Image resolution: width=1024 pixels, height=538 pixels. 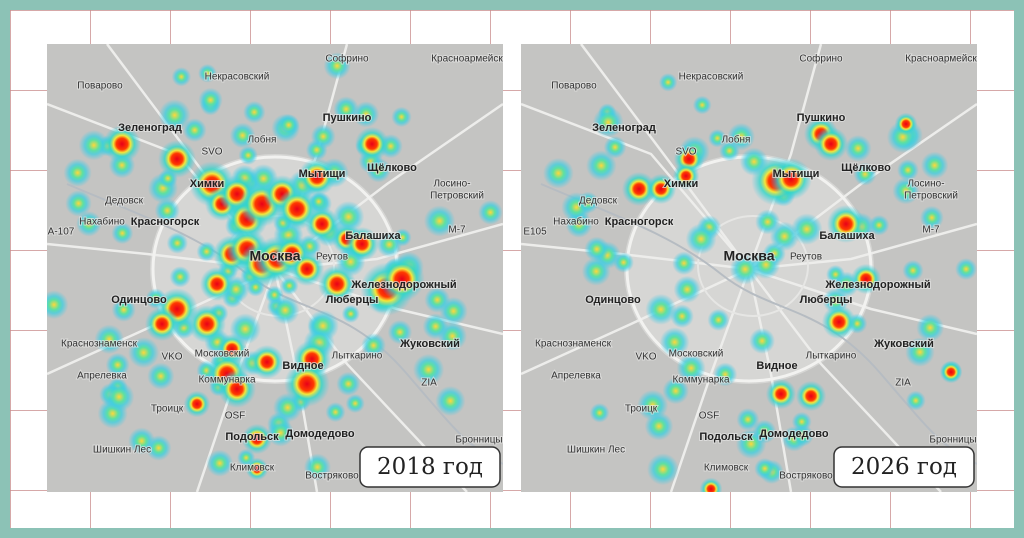 What do you see at coordinates (332, 476) in the screenshot?
I see `place-label: Востряково` at bounding box center [332, 476].